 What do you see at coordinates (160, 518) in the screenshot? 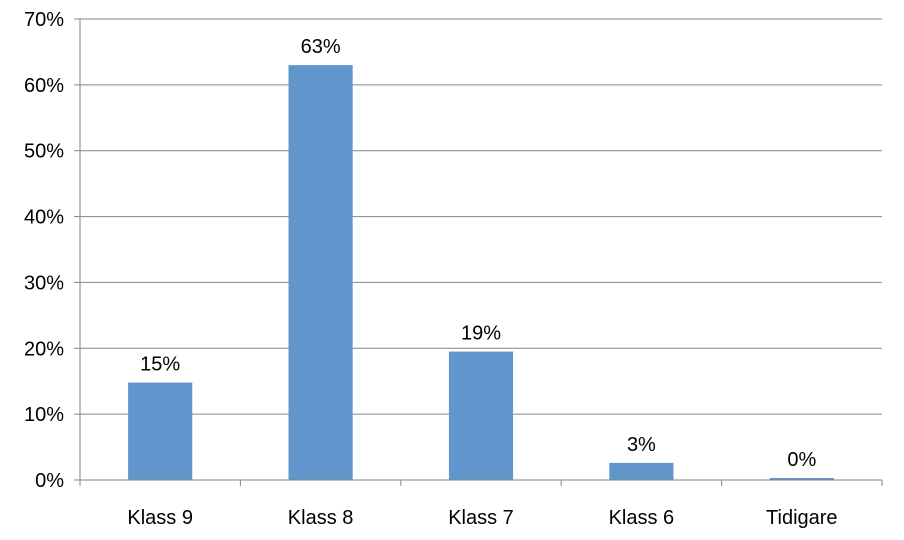
I see `x-tick-label: Klass 9` at bounding box center [160, 518].